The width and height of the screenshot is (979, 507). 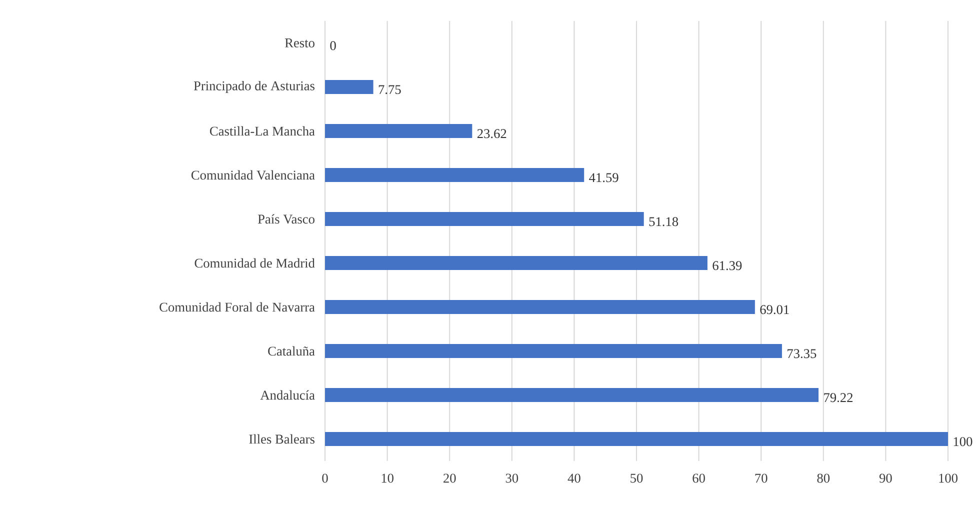 I want to click on data-label: 61.39, so click(x=727, y=265).